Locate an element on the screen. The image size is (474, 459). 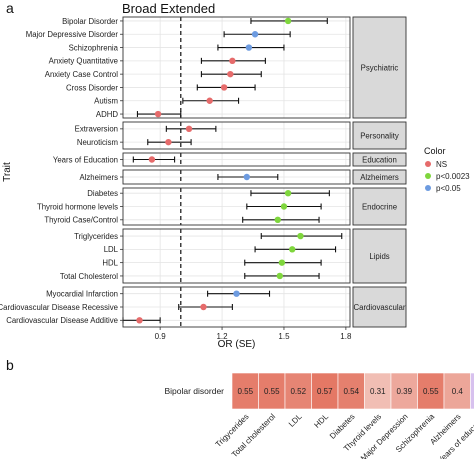
y-tick-label-alzheimers: Alzheimers is located at coordinates (98, 177).